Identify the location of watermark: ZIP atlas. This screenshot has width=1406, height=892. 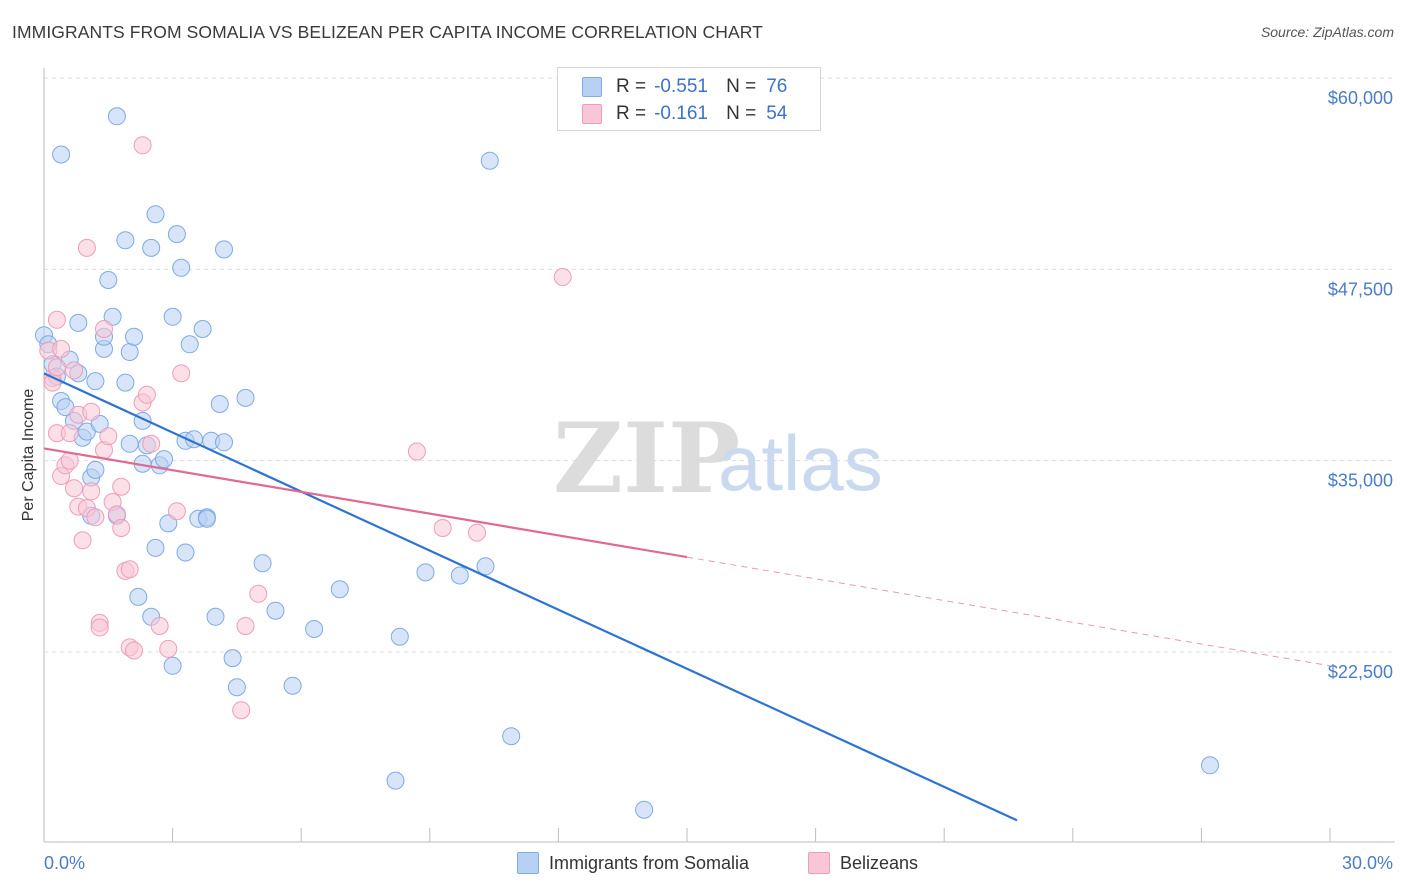
(718, 458).